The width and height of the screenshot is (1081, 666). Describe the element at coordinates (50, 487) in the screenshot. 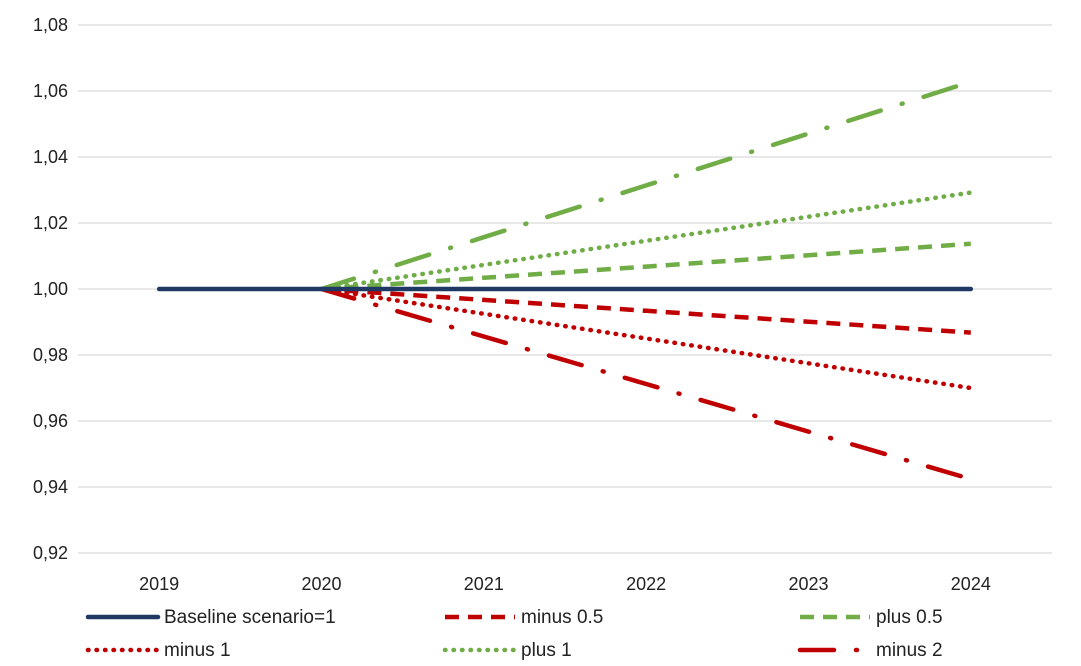

I see `y-tick-label: 0,94` at that location.